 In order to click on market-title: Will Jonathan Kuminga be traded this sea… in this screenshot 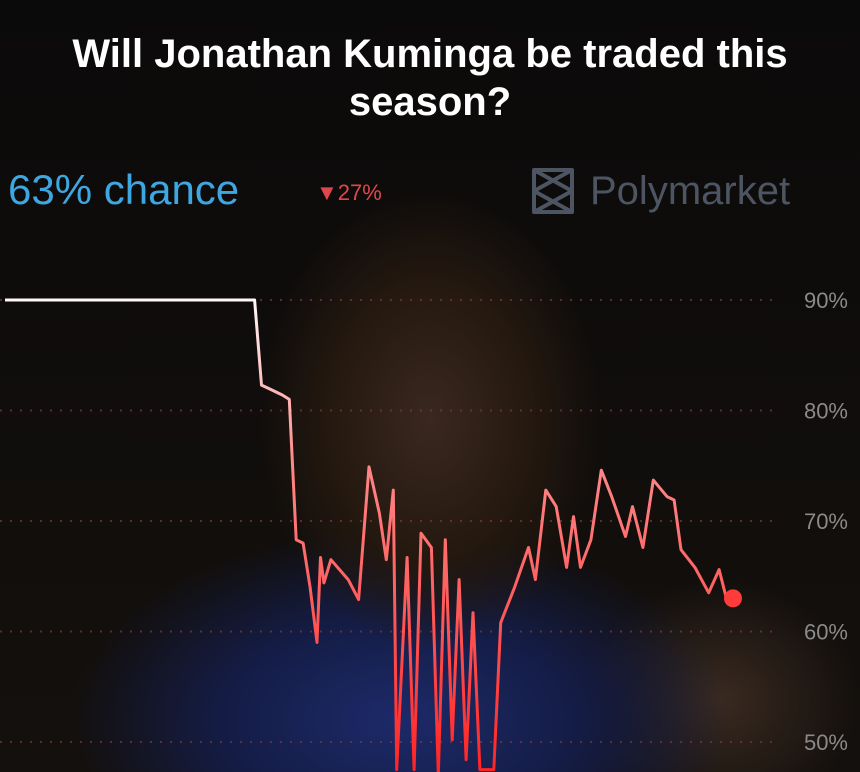, I will do `click(430, 78)`.